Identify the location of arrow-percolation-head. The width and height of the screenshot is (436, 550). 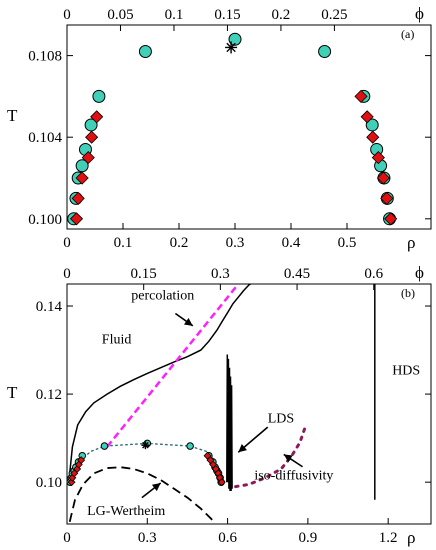
(188, 321).